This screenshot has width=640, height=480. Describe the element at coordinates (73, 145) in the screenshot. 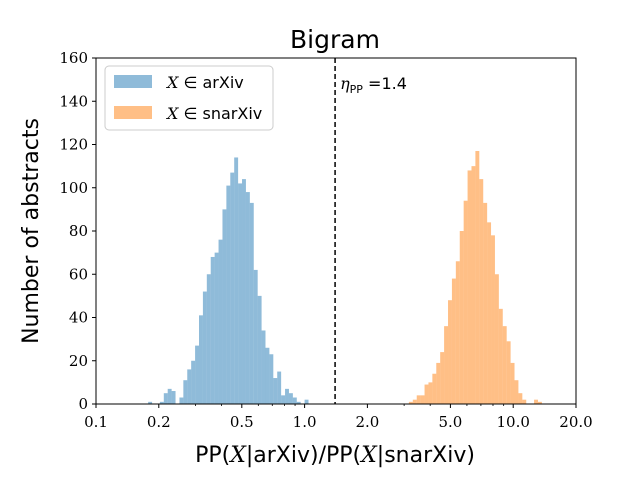

I see `y-tick-label: 120` at that location.